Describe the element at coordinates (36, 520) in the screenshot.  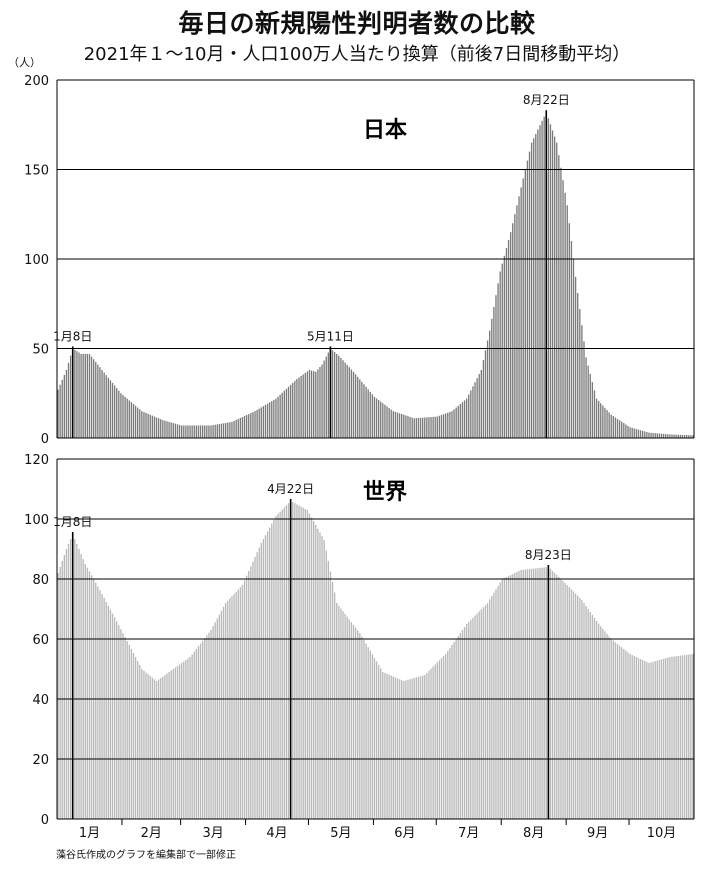
I see `y-tick-label: 100` at that location.